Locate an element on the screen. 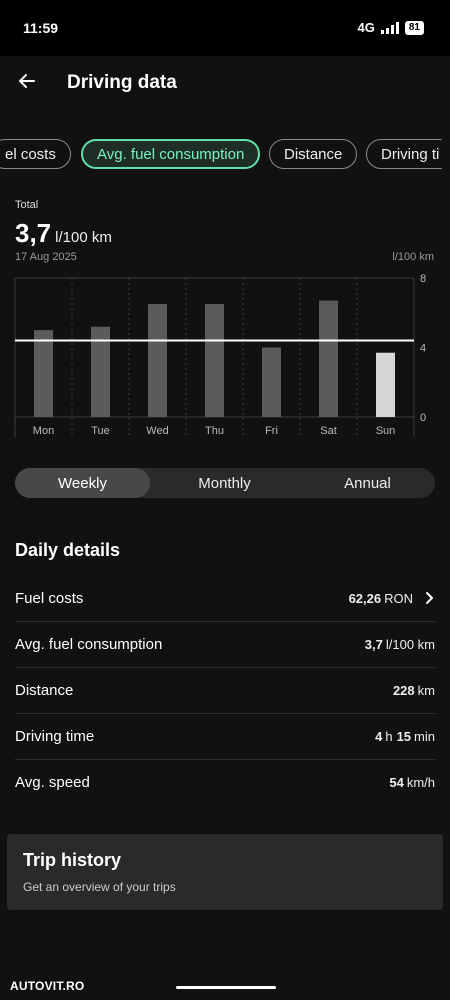 The height and width of the screenshot is (1000, 450). tab-annual: Annual is located at coordinates (367, 483).